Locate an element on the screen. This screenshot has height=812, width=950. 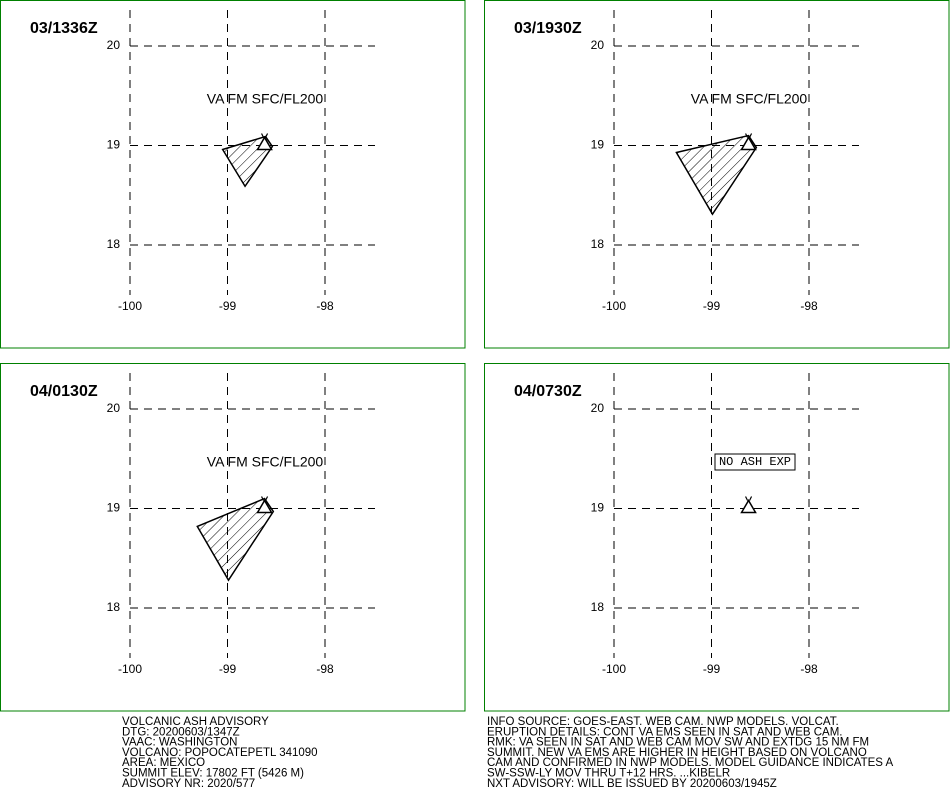
advisory-text: ADVISORY NR: 2020/577 is located at coordinates (188, 784).